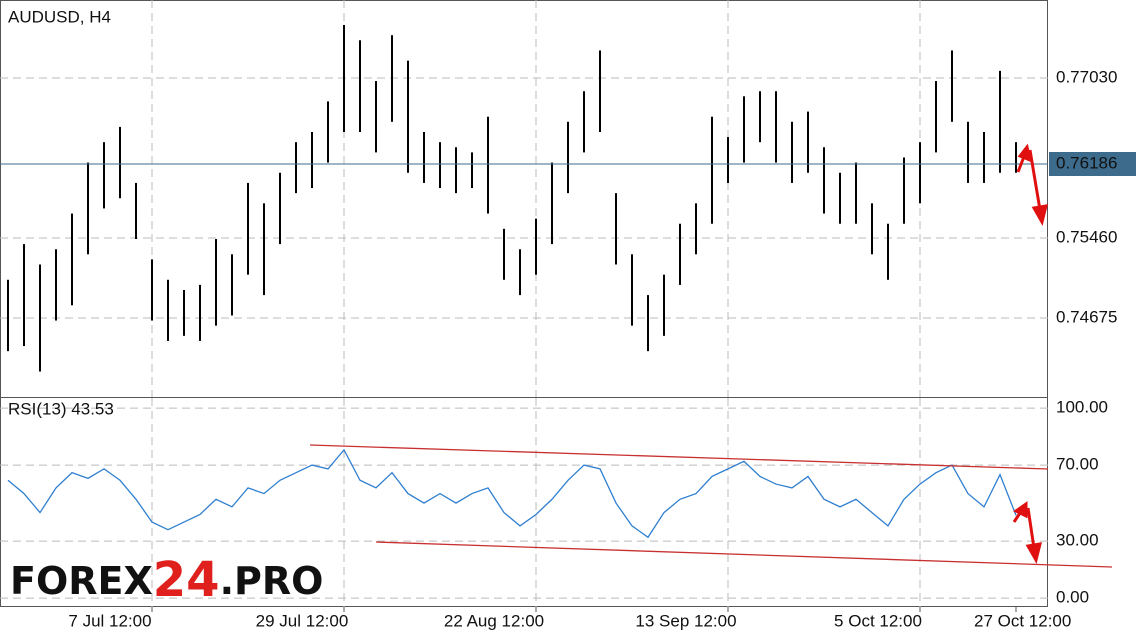 The width and height of the screenshot is (1136, 640). What do you see at coordinates (302, 620) in the screenshot?
I see `x-tick-label: 29 Jul 12:00` at bounding box center [302, 620].